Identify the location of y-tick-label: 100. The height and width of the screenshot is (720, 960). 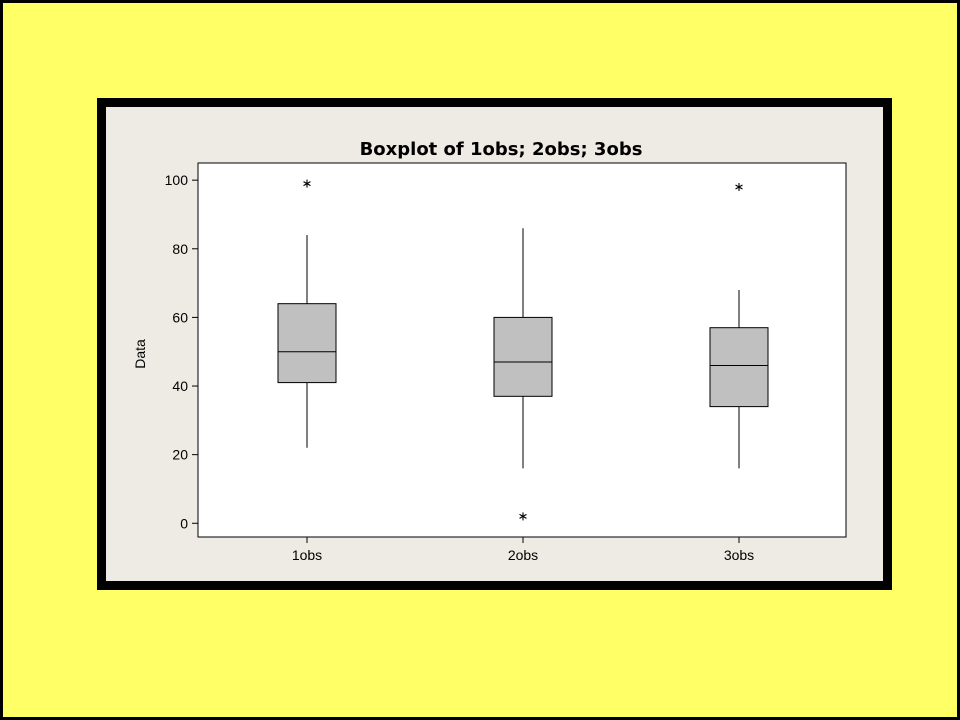
(177, 180).